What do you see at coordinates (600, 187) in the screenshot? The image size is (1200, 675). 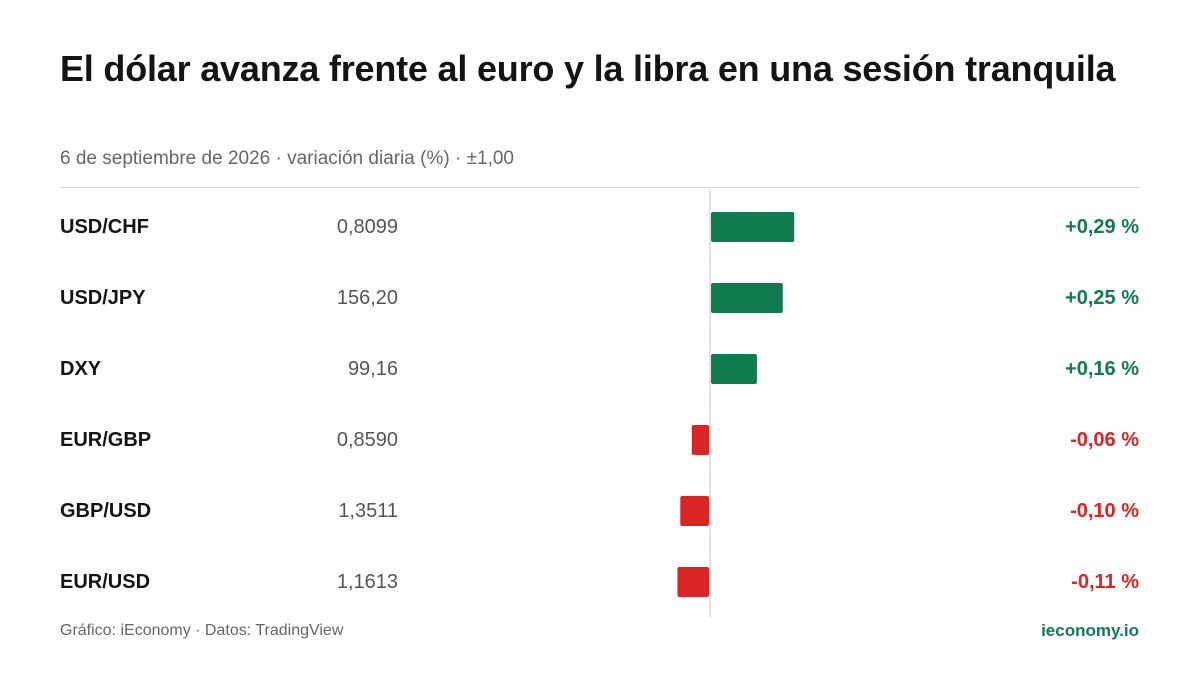 I see `header-divider` at bounding box center [600, 187].